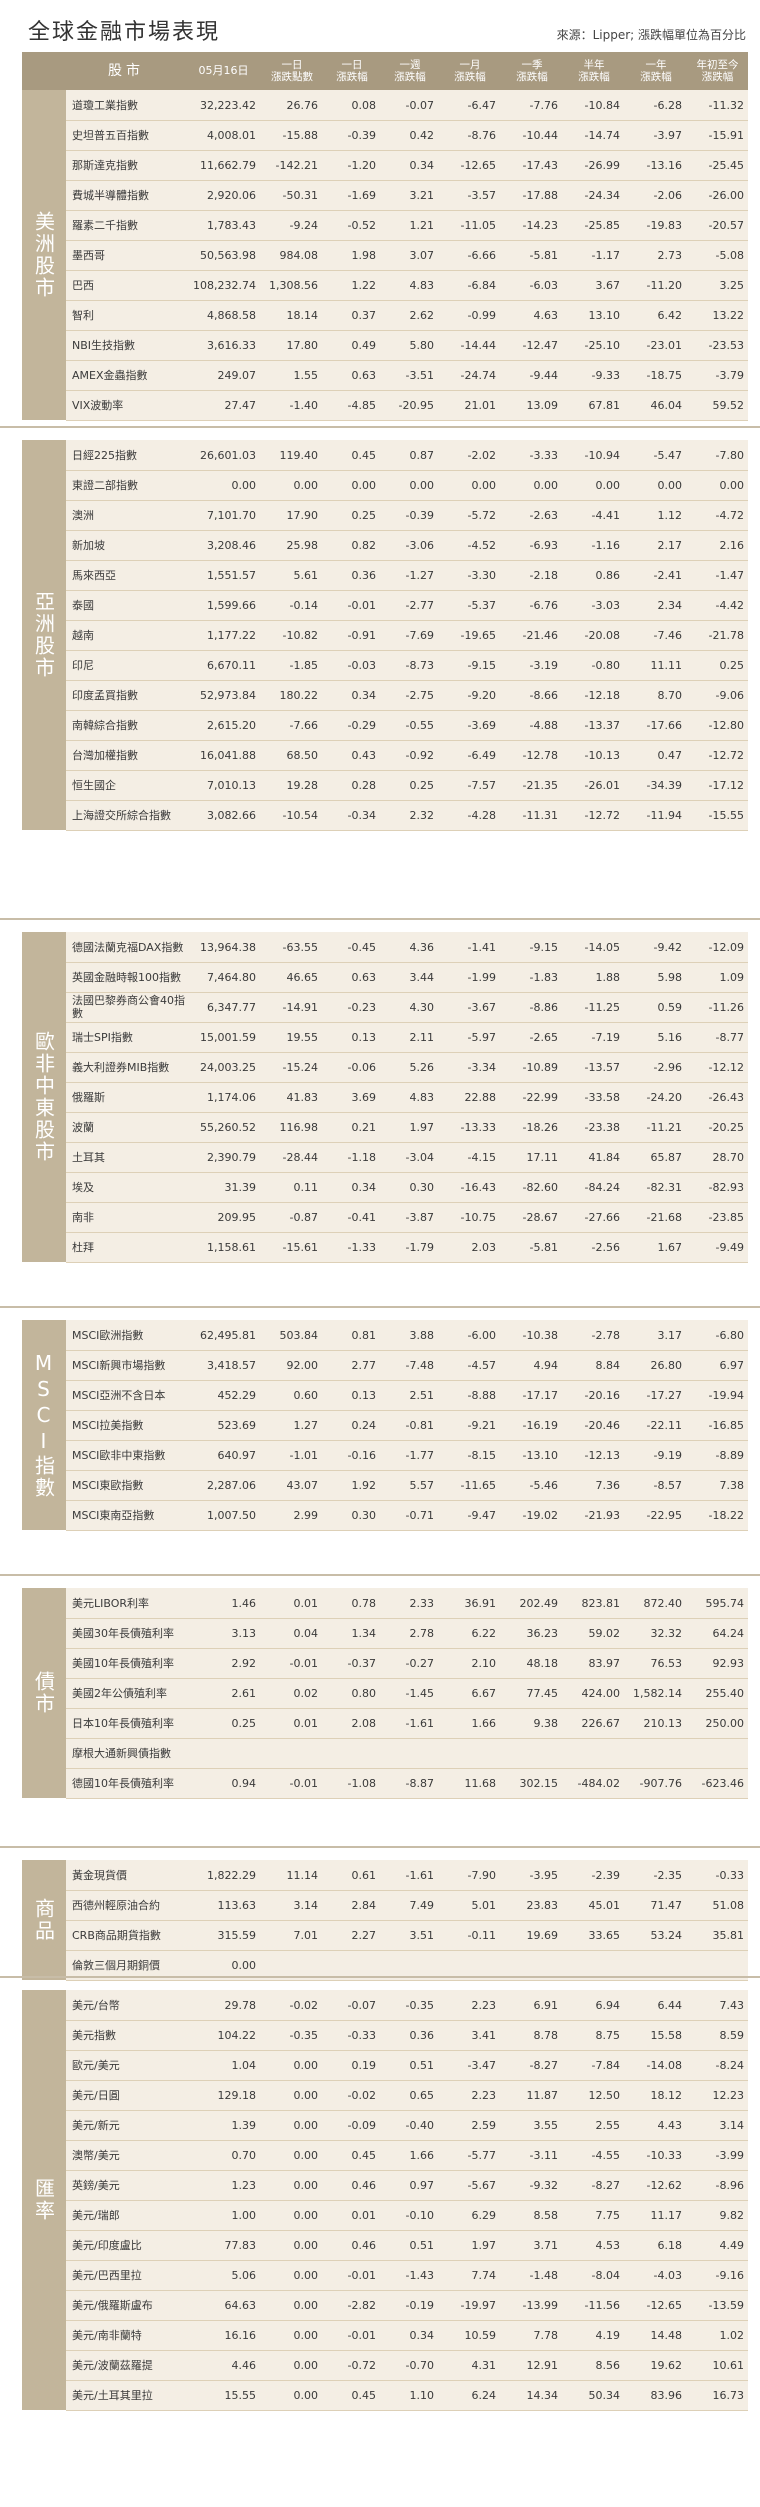 This screenshot has width=760, height=2507. What do you see at coordinates (231, 1247) in the screenshot?
I see `cell-close: 1,158.61` at bounding box center [231, 1247].